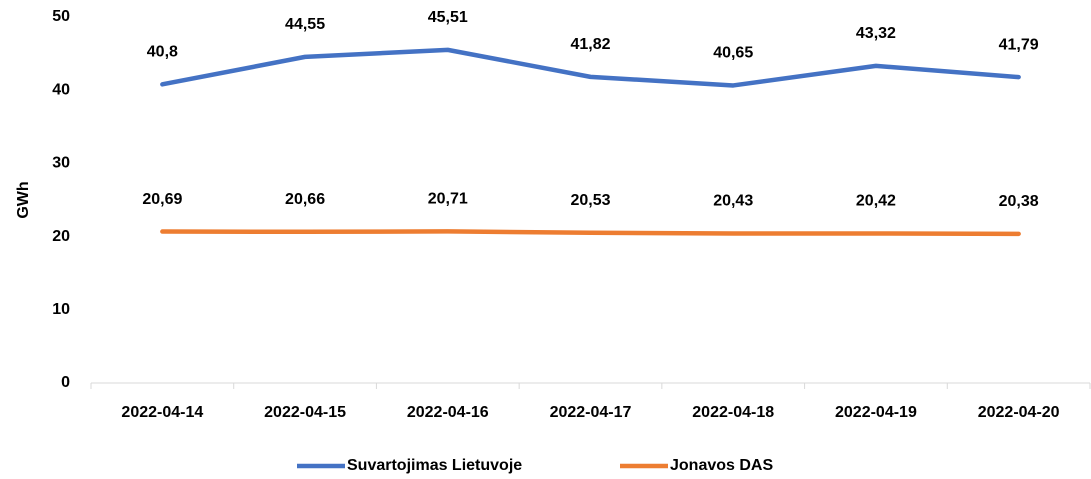  Describe the element at coordinates (23, 199) in the screenshot. I see `y-axis-label: GWh` at that location.